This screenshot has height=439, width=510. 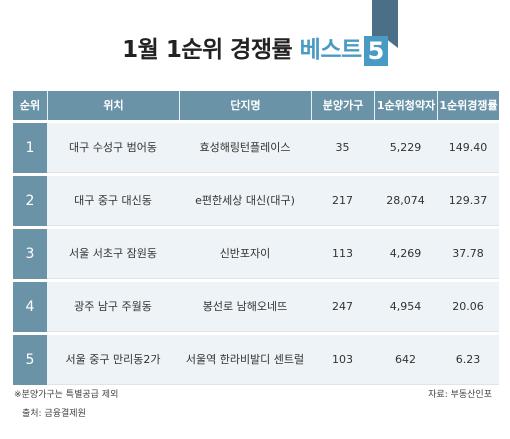 I want to click on footer-source: 출처: 금융결제원, so click(x=54, y=414).